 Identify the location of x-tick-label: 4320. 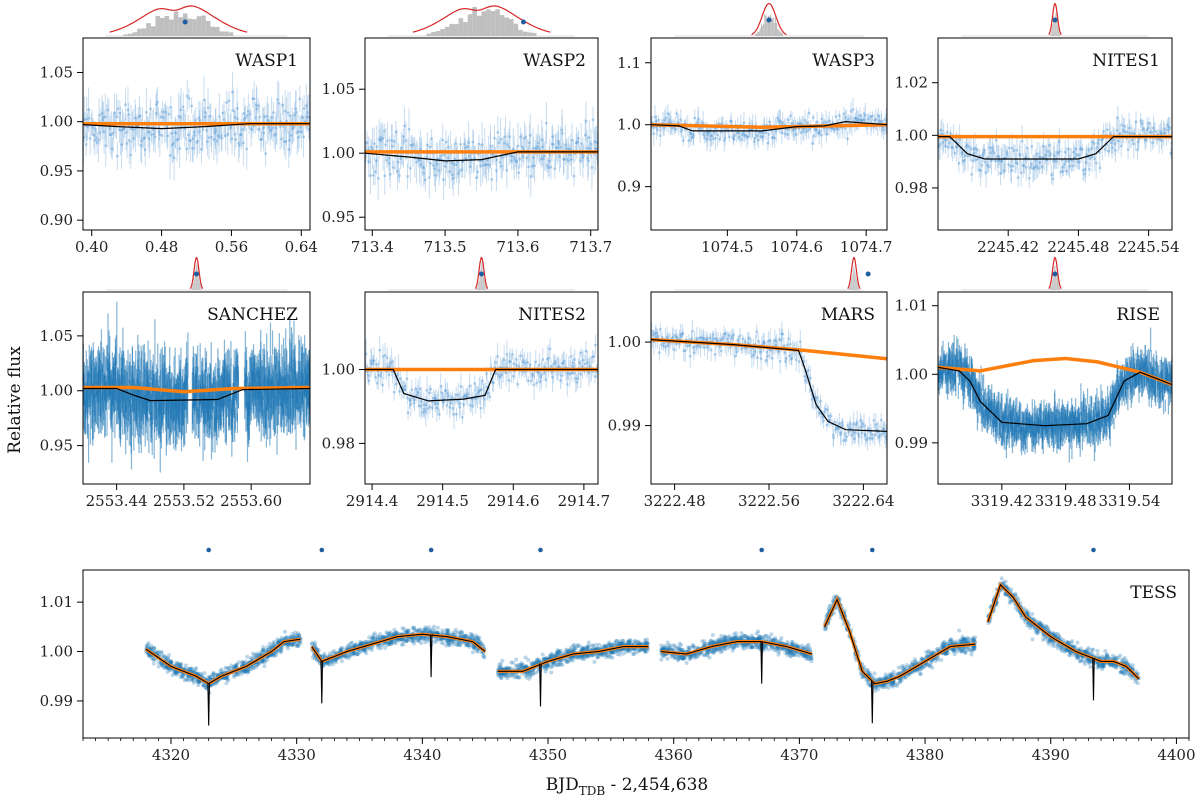
(171, 755).